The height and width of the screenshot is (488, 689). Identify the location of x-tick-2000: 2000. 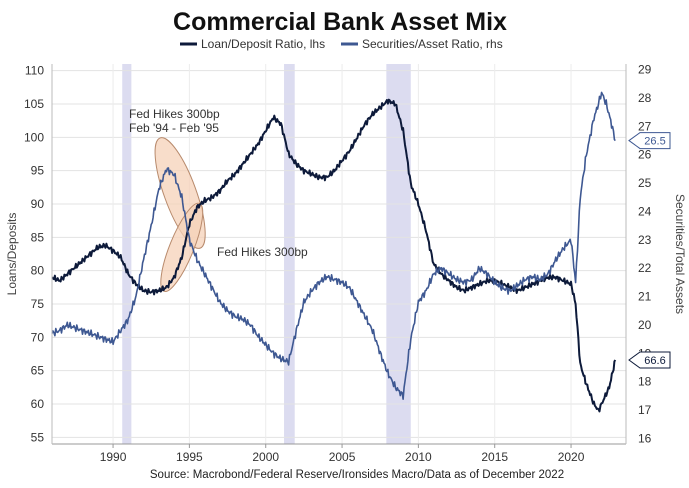
(265, 457).